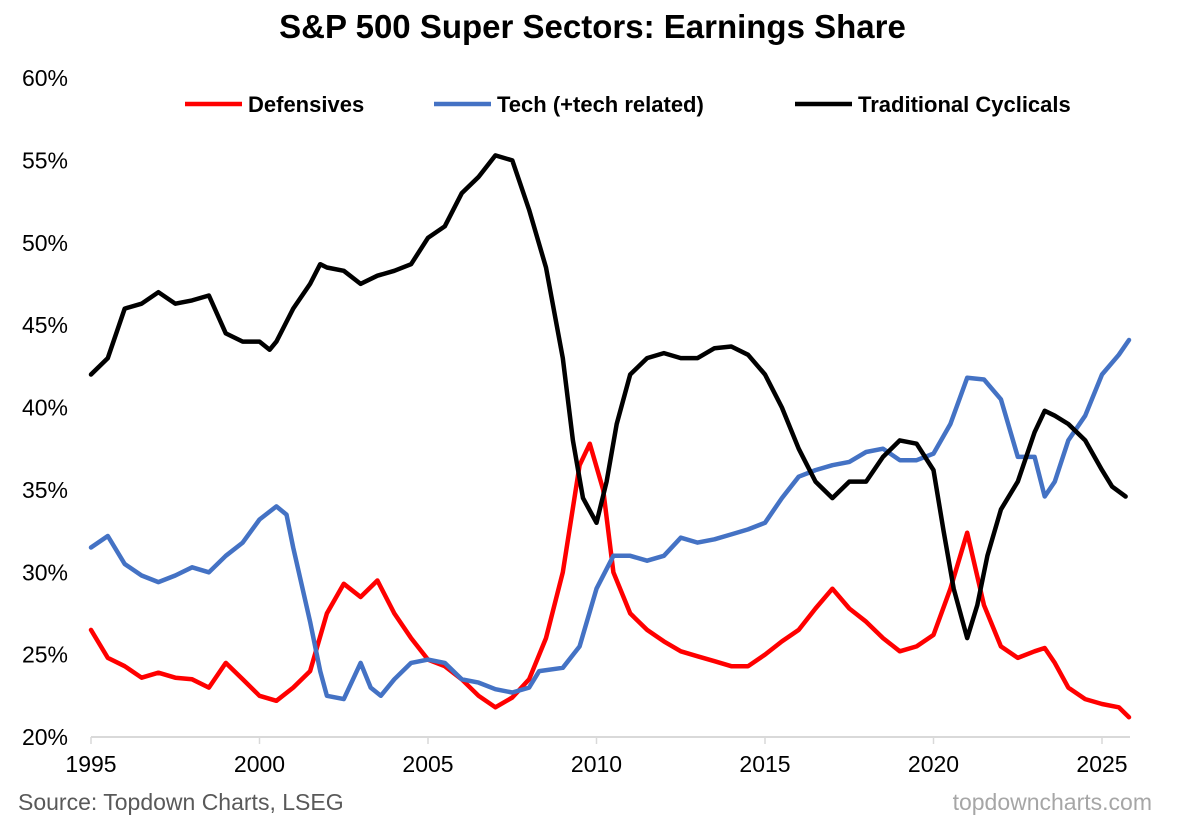 This screenshot has height=822, width=1185. What do you see at coordinates (45, 78) in the screenshot?
I see `y-tick-label: 60%` at bounding box center [45, 78].